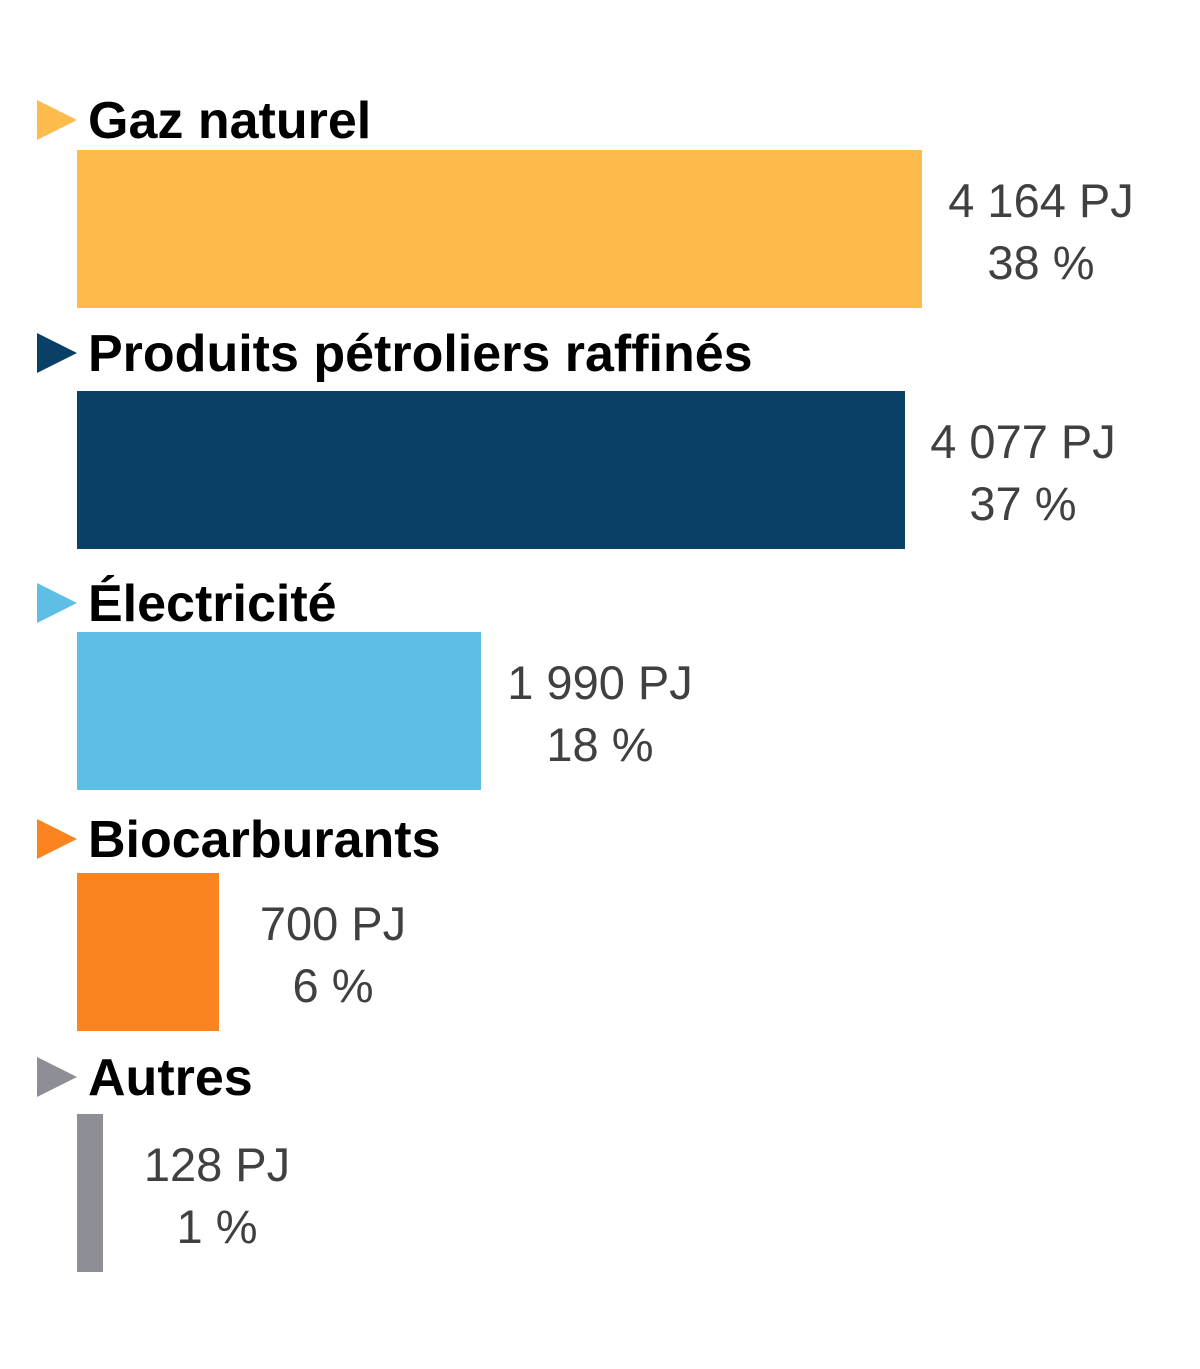  Describe the element at coordinates (1023, 441) in the screenshot. I see `value-amount: 4 077 PJ` at that location.